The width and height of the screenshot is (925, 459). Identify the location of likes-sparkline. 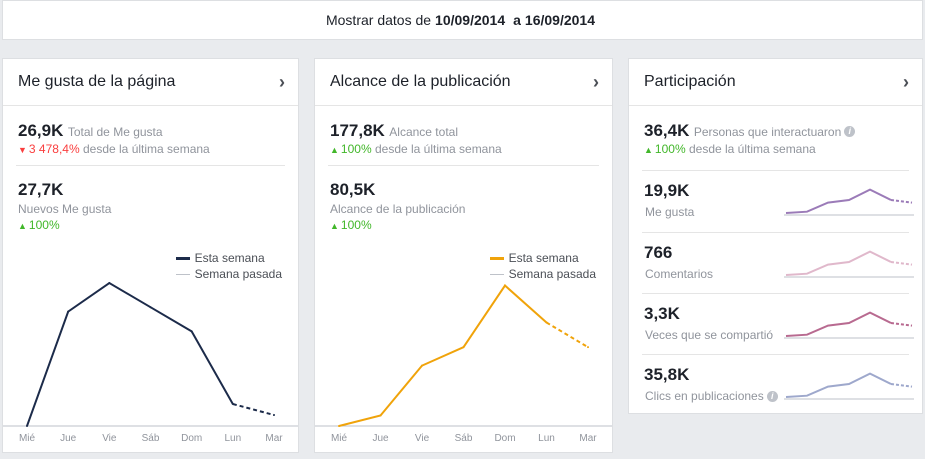
(849, 202).